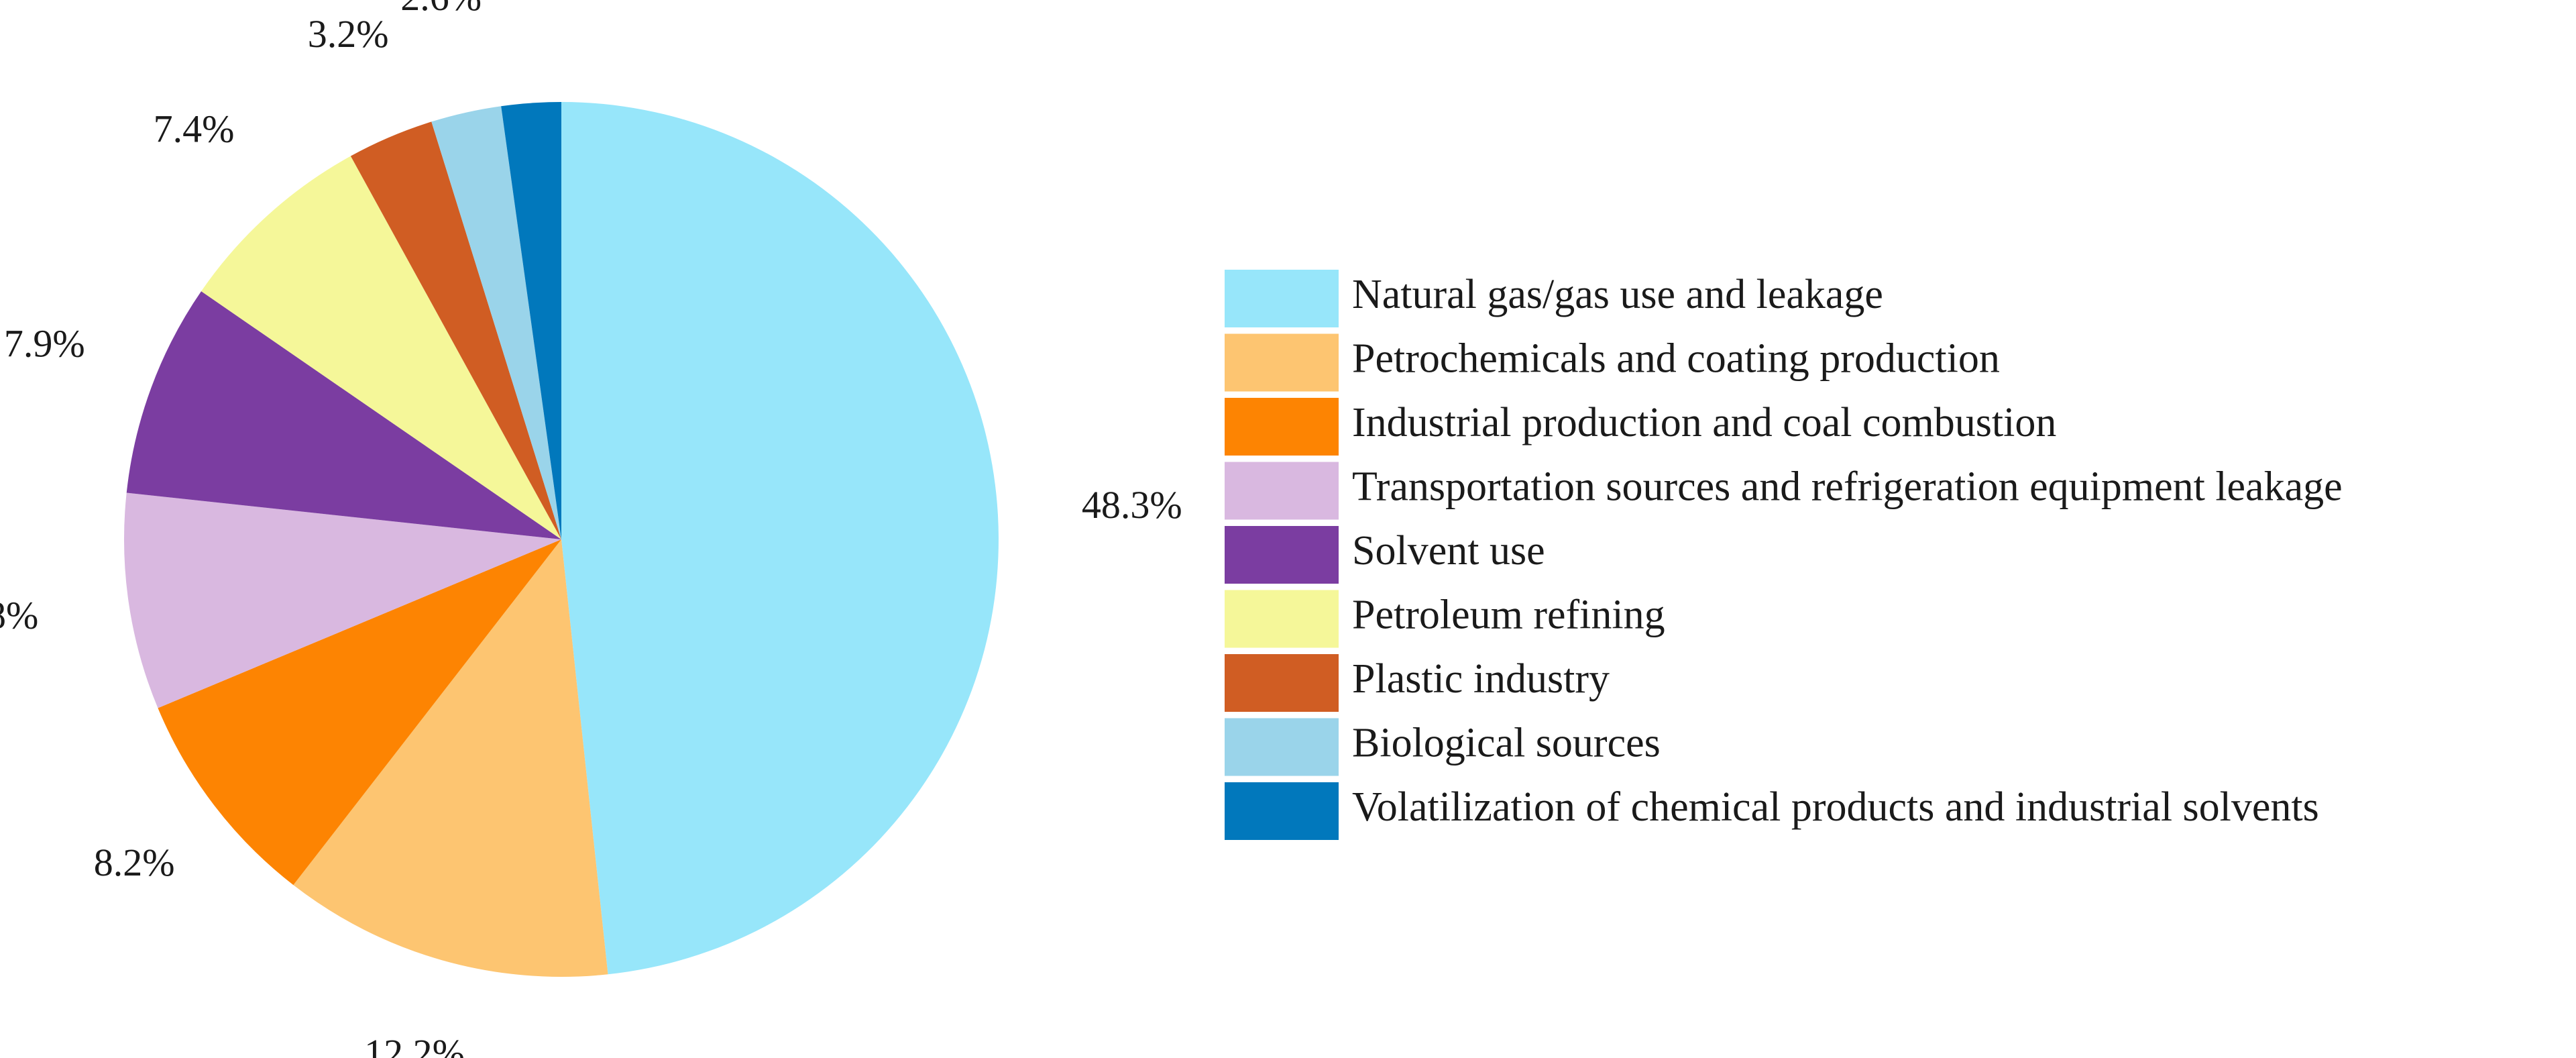 The height and width of the screenshot is (1058, 2576). I want to click on slice-value-label: 2.2%, so click(523, 3).